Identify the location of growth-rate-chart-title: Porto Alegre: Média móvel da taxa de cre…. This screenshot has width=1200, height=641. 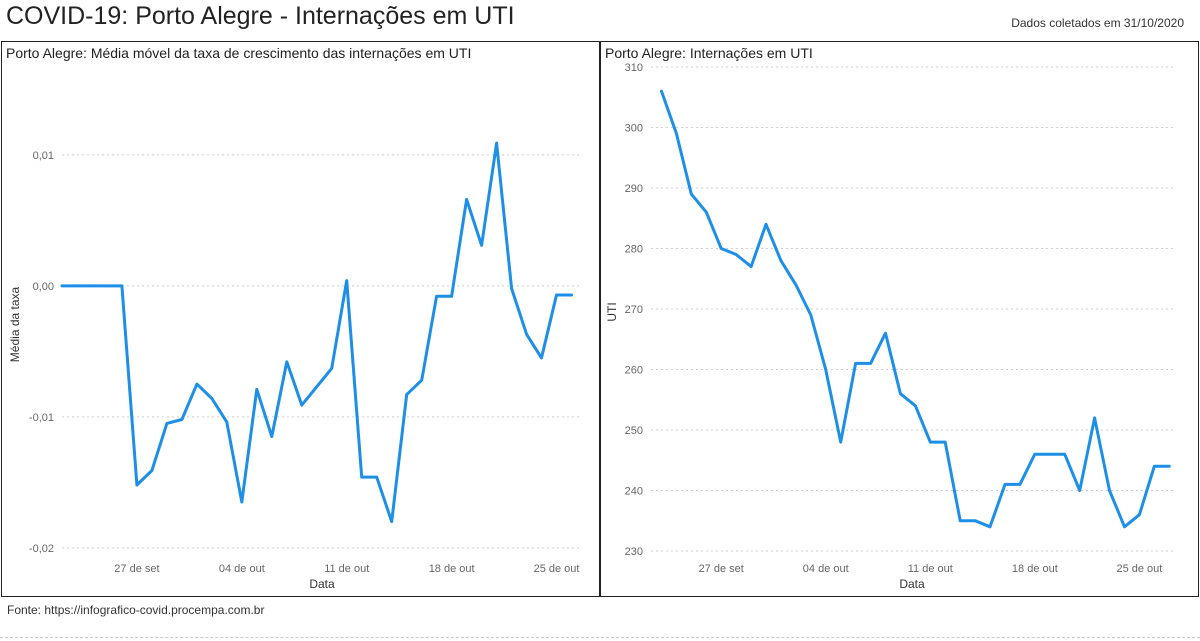
(239, 53).